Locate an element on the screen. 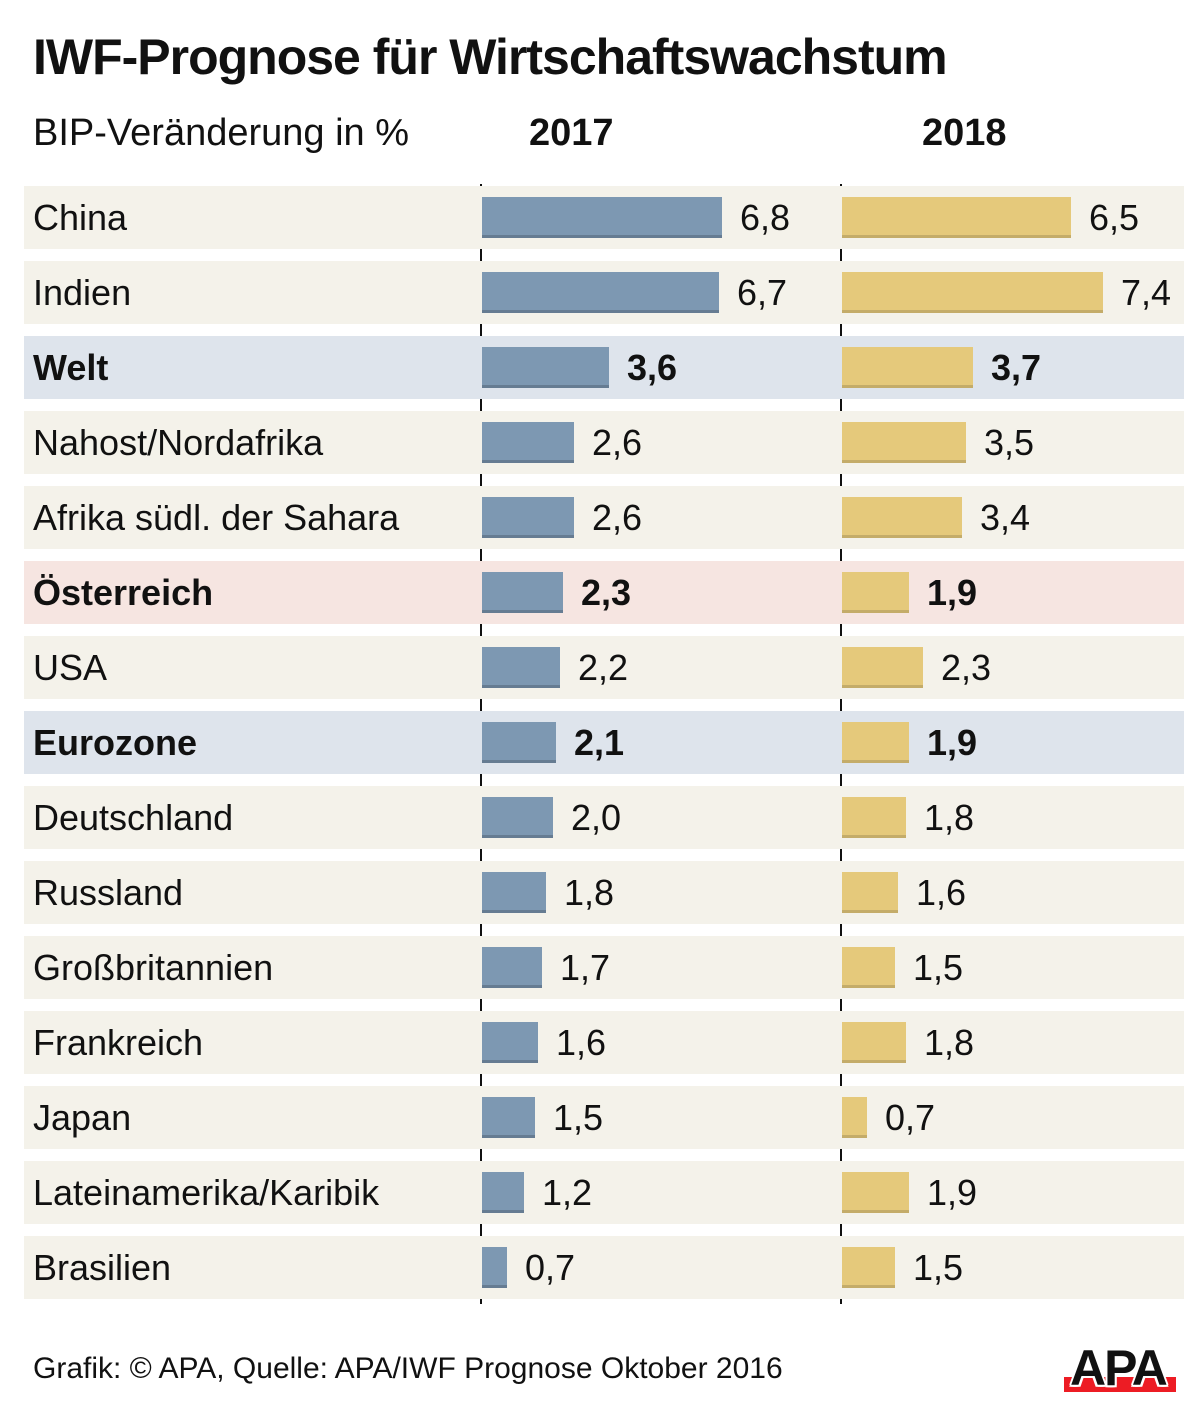 This screenshot has height=1413, width=1200. country-label: China is located at coordinates (80, 217).